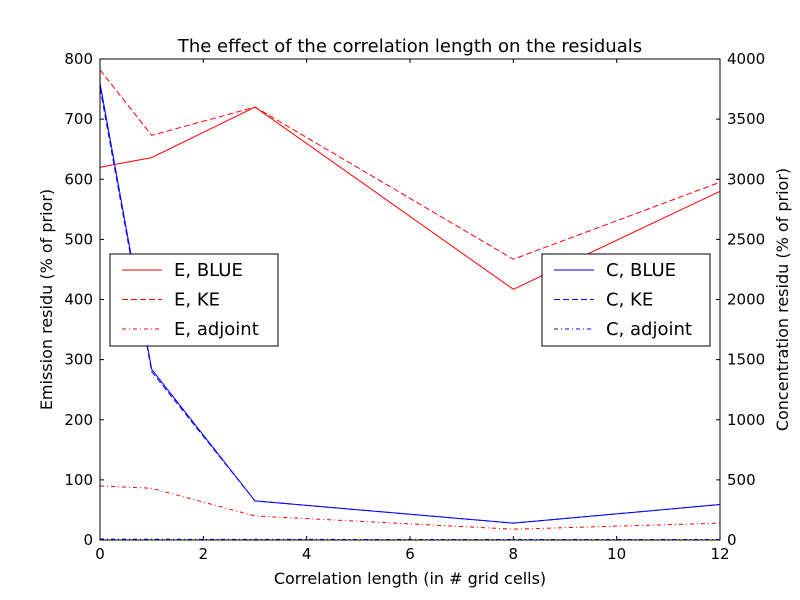 Image resolution: width=800 pixels, height=600 pixels. I want to click on series-line-e-adjoint, so click(410, 507).